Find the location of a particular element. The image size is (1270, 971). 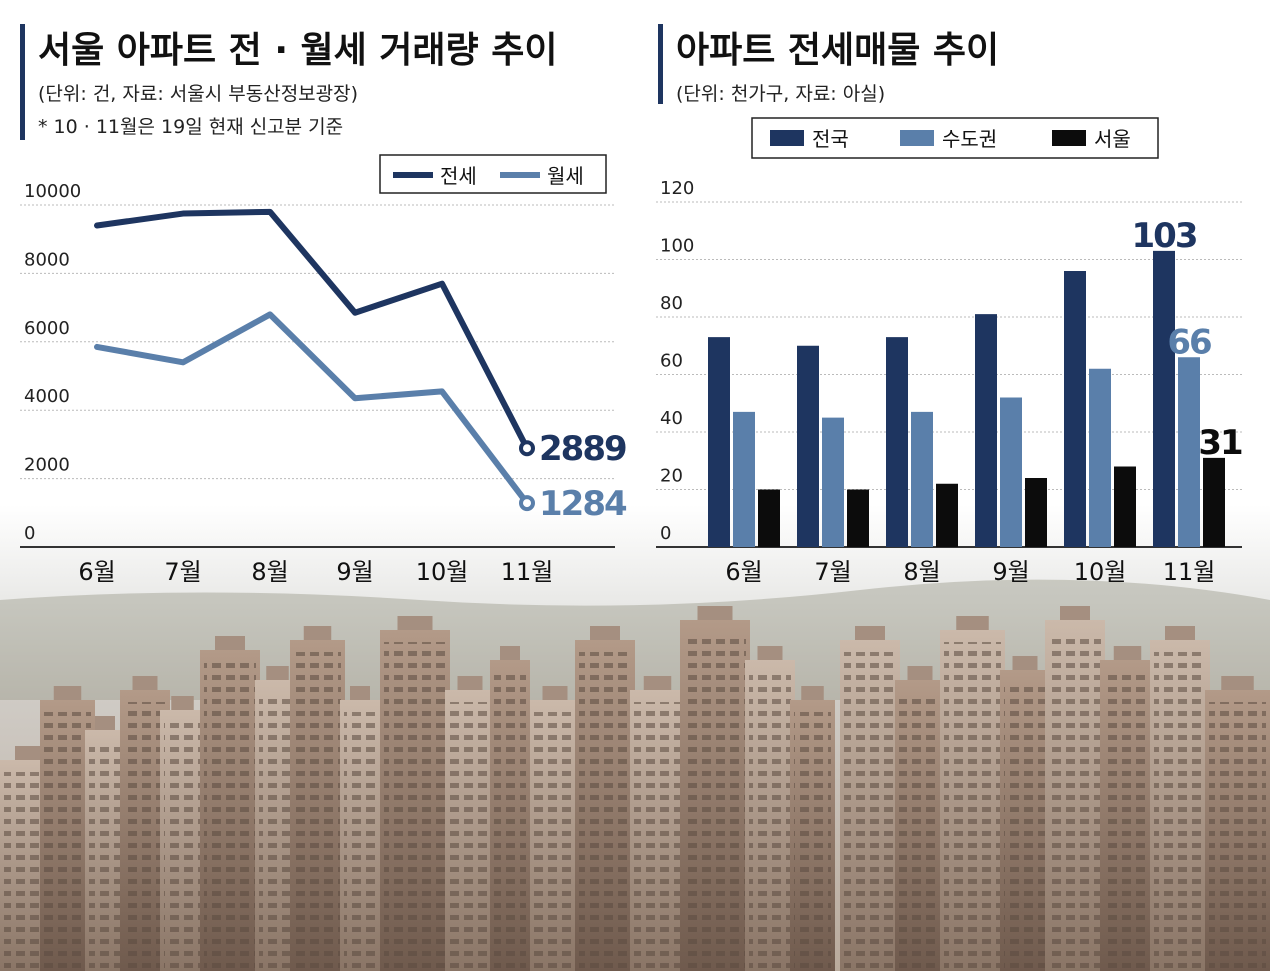

left-x-tick-labels: 6월 7월 8월 9월 10월 11월 is located at coordinates (315, 572).